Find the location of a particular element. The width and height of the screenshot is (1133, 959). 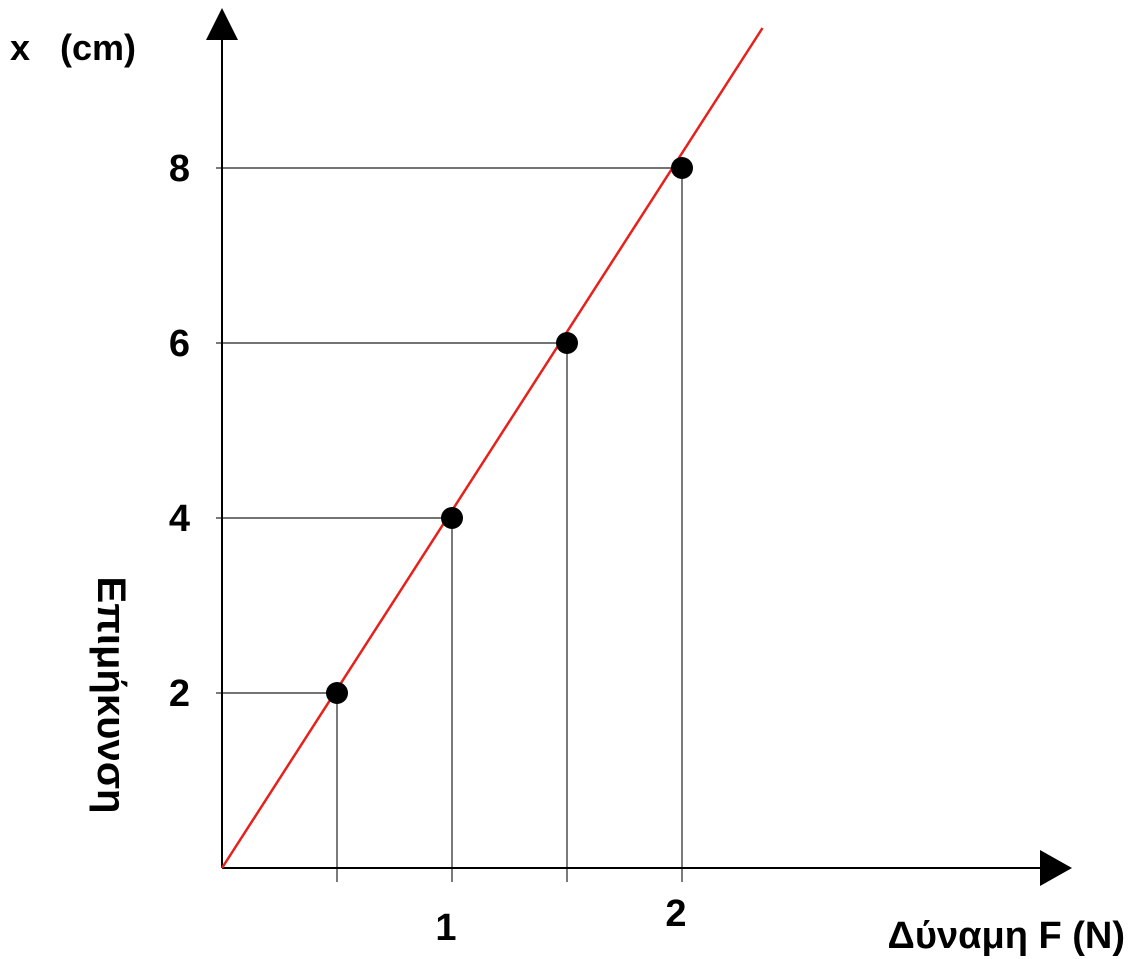

y-axis-label: Επιμήκυνση is located at coordinates (111, 695).